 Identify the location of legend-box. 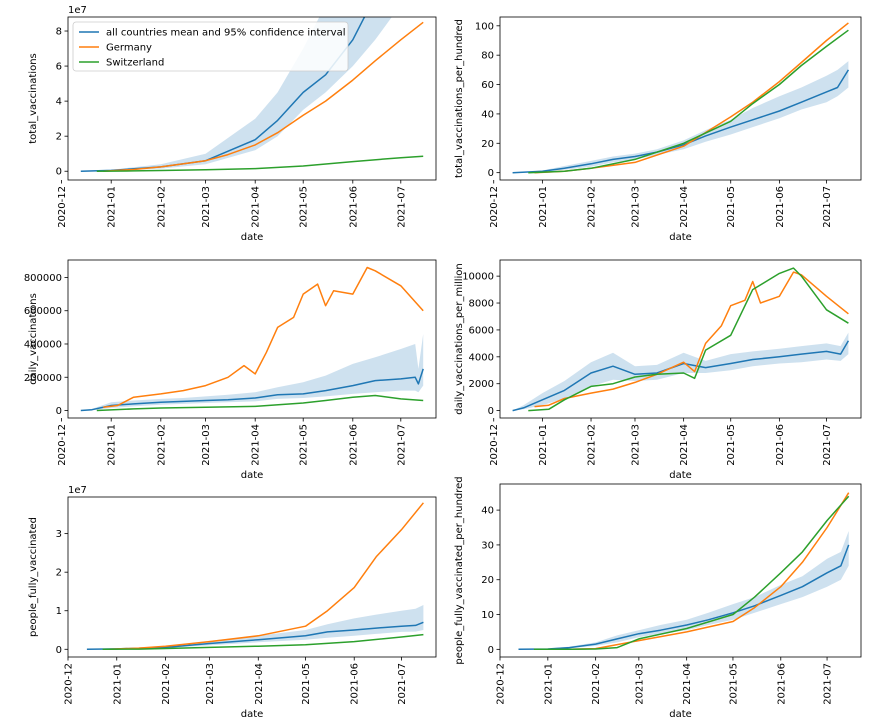
(210, 46).